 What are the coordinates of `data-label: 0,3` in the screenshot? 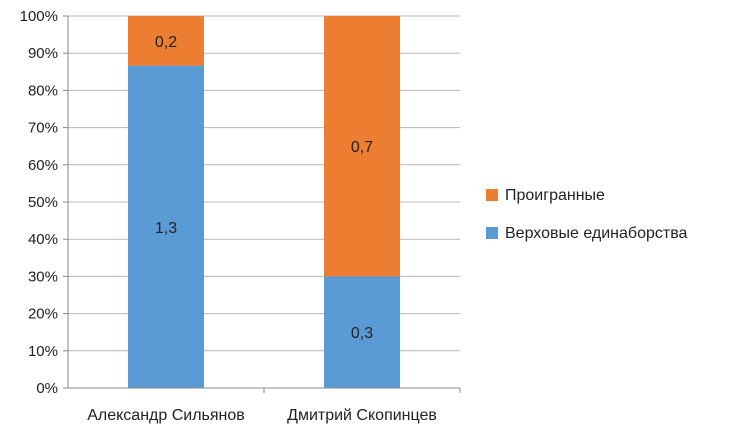 It's located at (362, 333).